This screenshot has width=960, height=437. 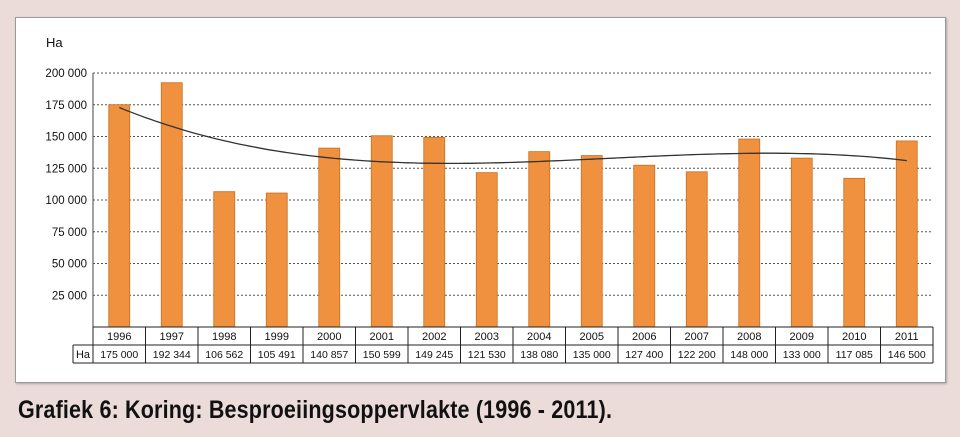 What do you see at coordinates (83, 355) in the screenshot?
I see `table-row-label: Ha` at bounding box center [83, 355].